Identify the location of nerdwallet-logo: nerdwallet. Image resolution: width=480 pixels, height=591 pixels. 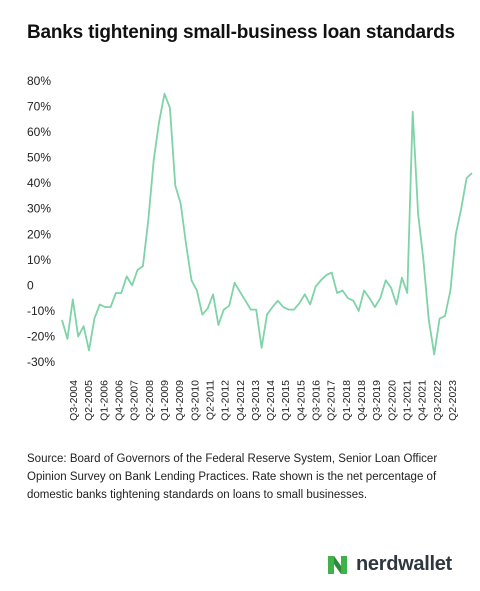
(389, 564).